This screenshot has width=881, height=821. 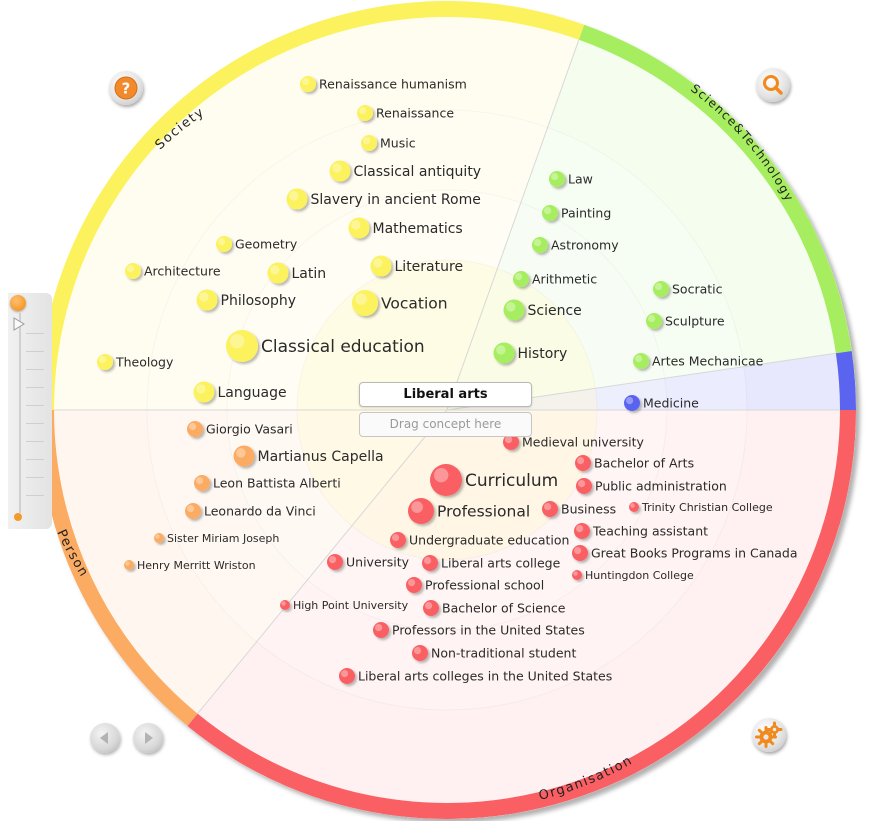 I want to click on concept-label: Public administration, so click(x=661, y=486).